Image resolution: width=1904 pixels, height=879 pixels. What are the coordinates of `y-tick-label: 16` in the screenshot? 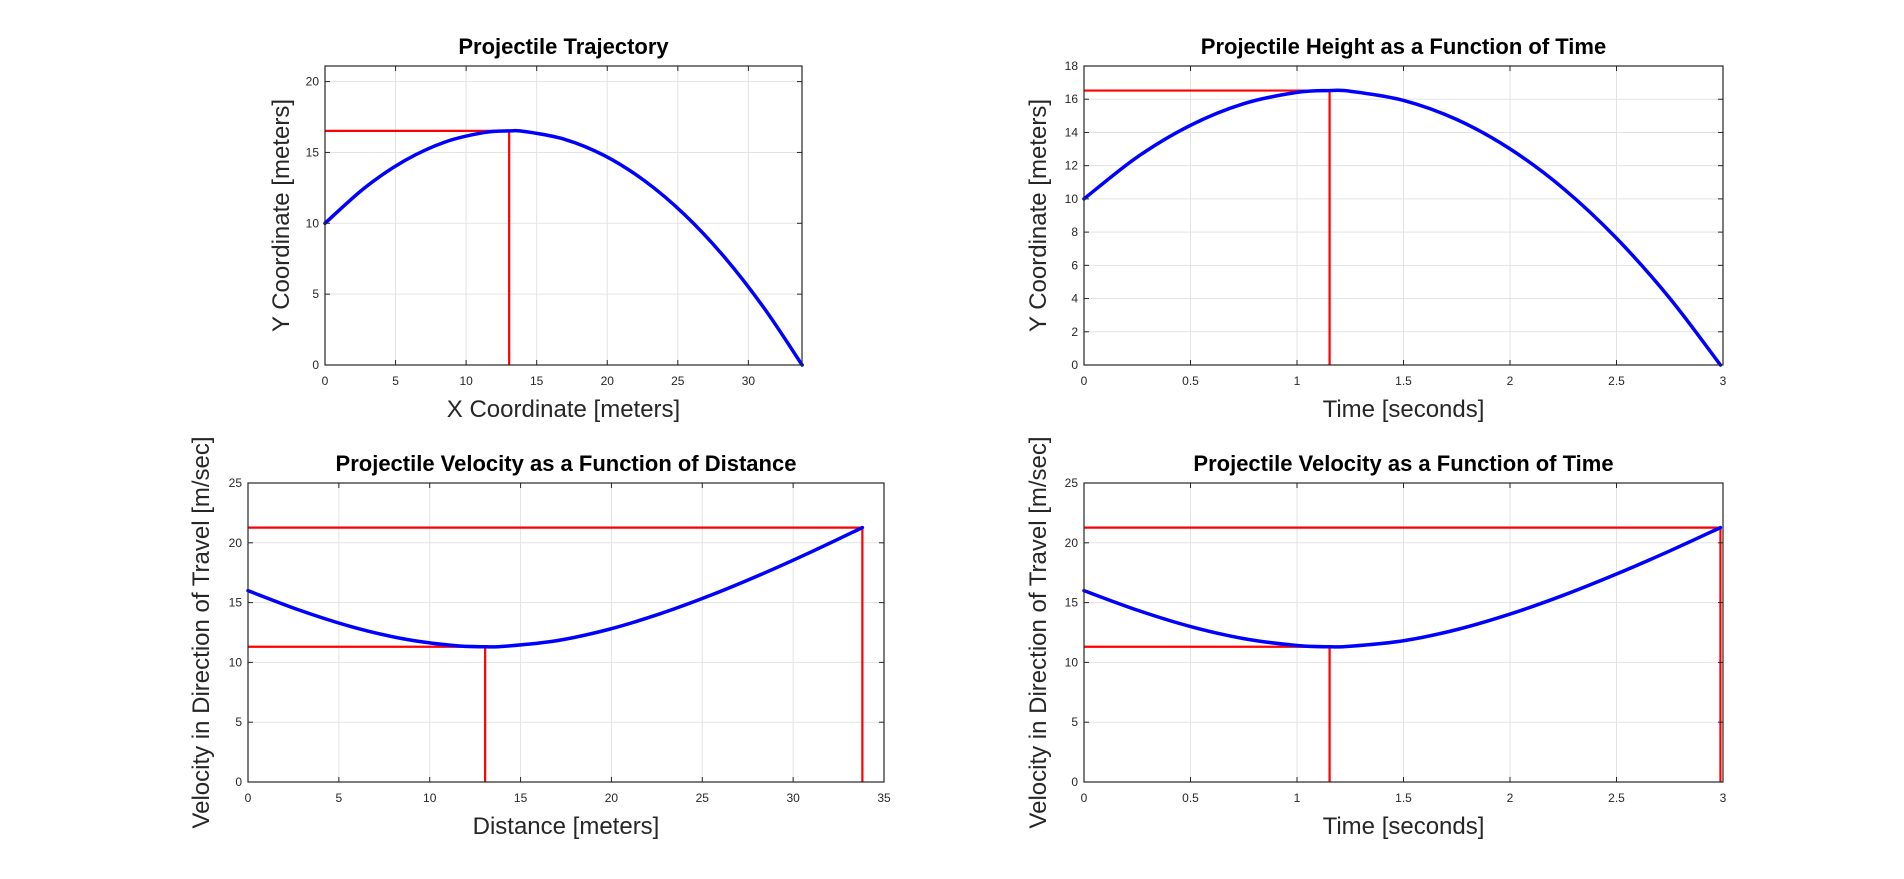 It's located at (1072, 99).